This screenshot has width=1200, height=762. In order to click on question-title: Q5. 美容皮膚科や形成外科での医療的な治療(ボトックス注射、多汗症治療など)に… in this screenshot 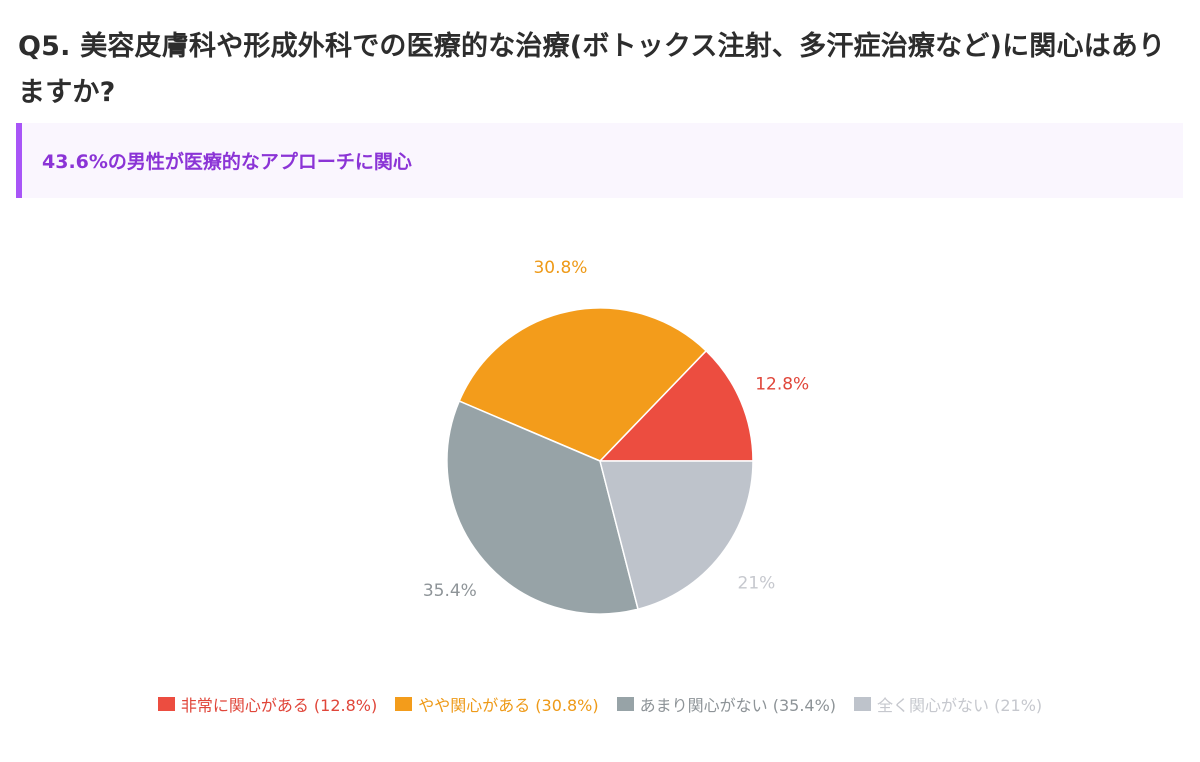, I will do `click(592, 69)`.